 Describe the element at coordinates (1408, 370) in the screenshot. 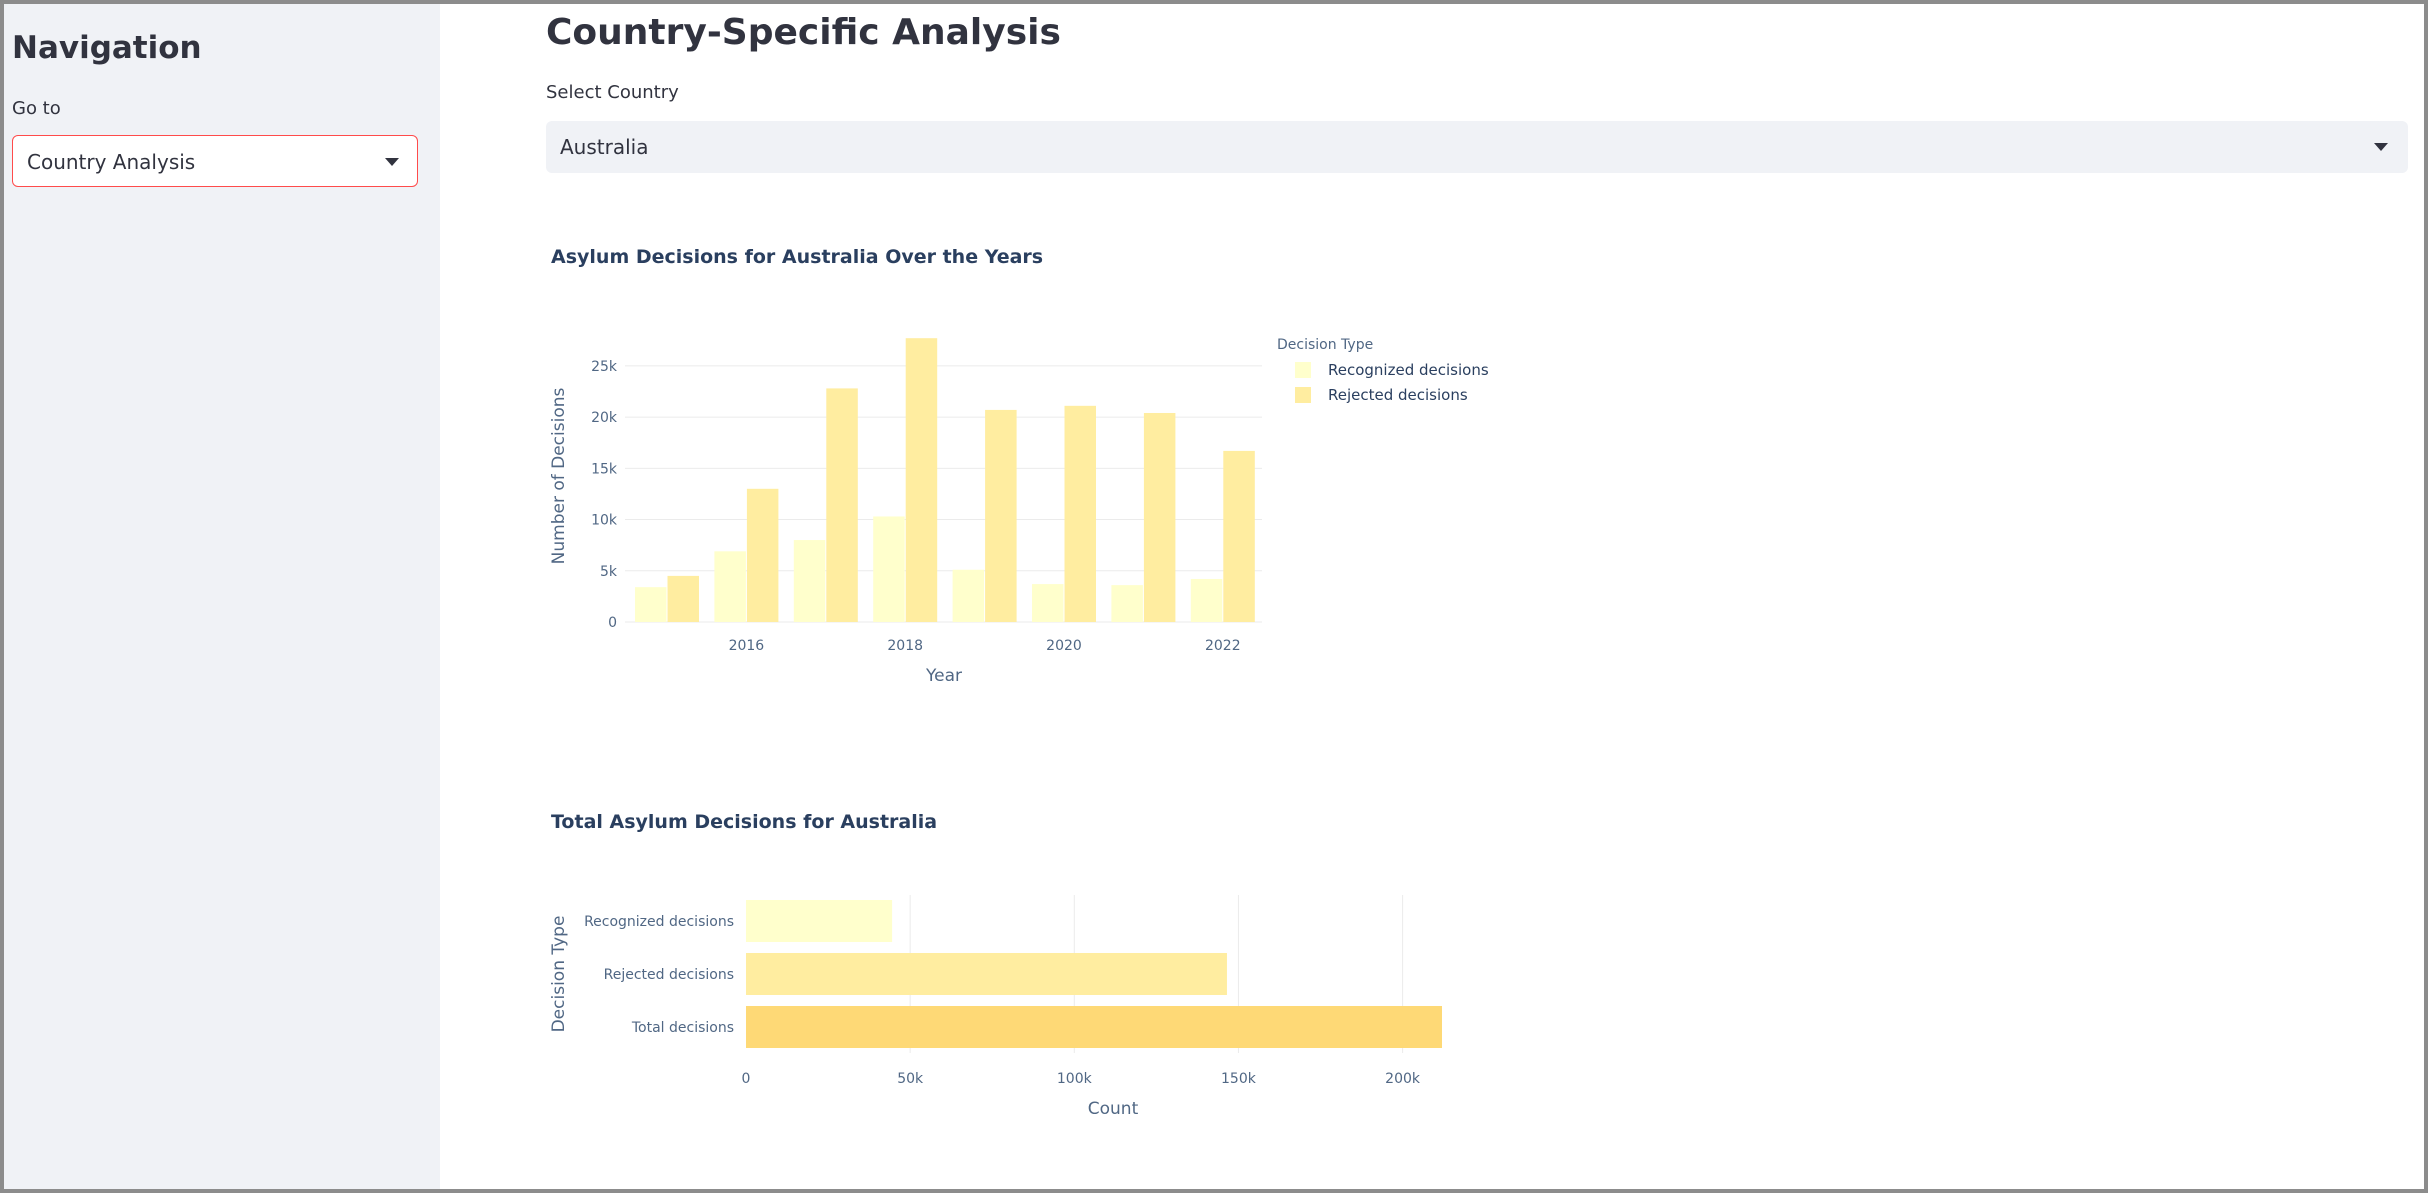

I see `legend-item: Recognized decisions` at that location.